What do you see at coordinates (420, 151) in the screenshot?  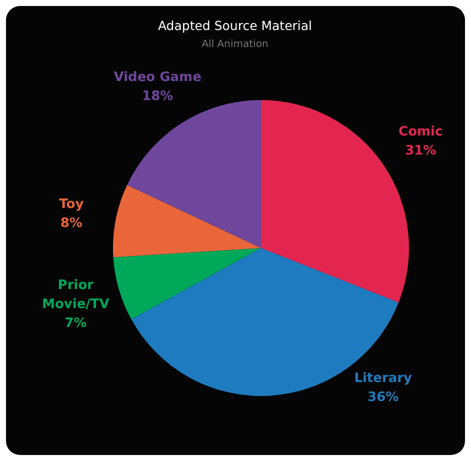 I see `data-label: 31%` at bounding box center [420, 151].